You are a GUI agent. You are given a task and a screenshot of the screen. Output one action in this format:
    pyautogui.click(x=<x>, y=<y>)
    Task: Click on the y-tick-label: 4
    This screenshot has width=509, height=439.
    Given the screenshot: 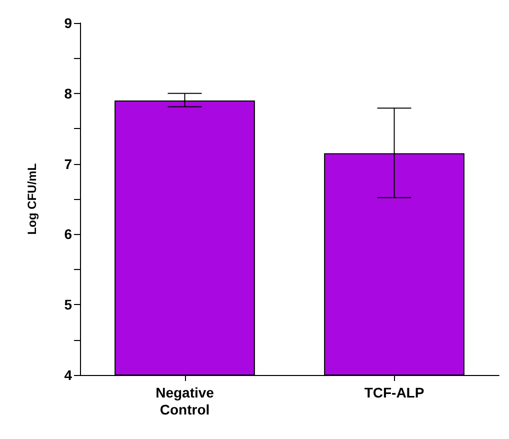 What is the action you would take?
    pyautogui.click(x=68, y=375)
    